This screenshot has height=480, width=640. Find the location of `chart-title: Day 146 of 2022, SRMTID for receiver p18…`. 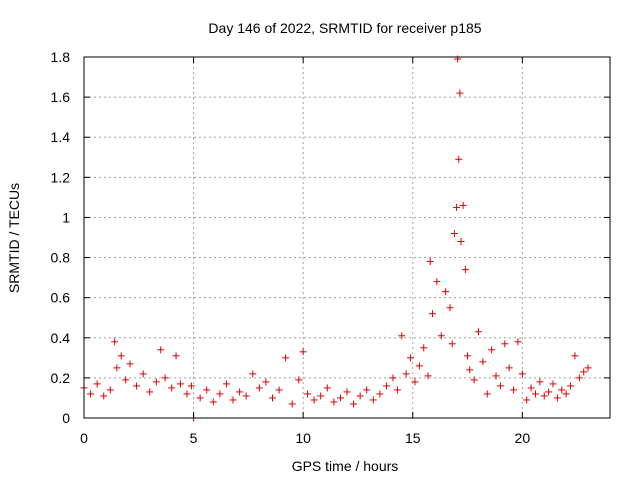

chart-title: Day 146 of 2022, SRMTID for receiver p18… is located at coordinates (344, 28).